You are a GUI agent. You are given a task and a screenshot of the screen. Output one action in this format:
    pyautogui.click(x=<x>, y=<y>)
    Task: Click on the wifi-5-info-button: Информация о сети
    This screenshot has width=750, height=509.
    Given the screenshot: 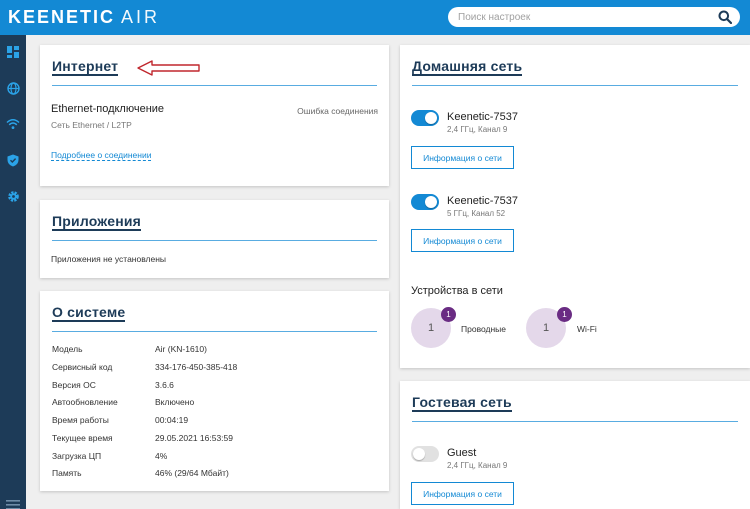 What is the action you would take?
    pyautogui.click(x=462, y=240)
    